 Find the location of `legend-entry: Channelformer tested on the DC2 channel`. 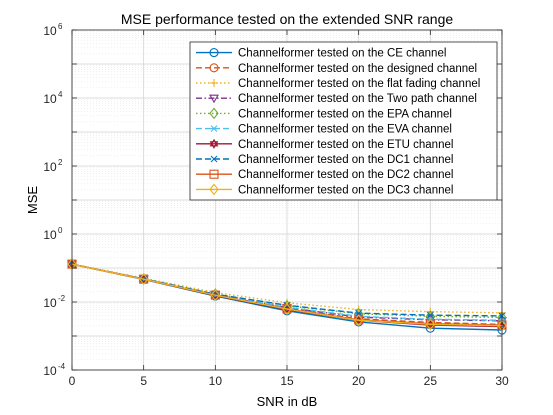

legend-entry: Channelformer tested on the DC2 channel is located at coordinates (324, 175).